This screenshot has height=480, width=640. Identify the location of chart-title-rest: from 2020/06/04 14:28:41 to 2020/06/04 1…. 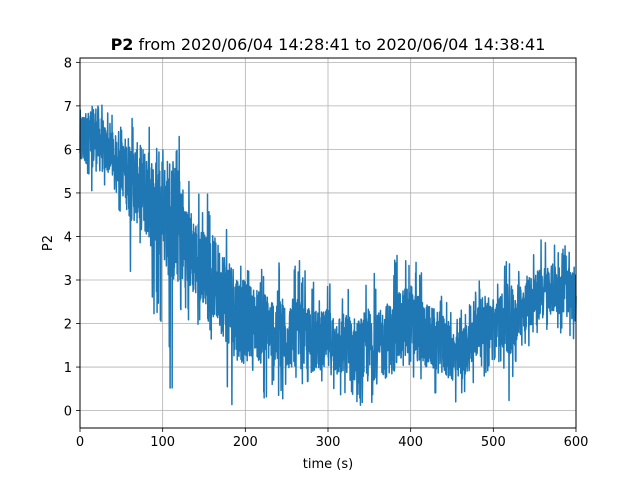
(339, 44).